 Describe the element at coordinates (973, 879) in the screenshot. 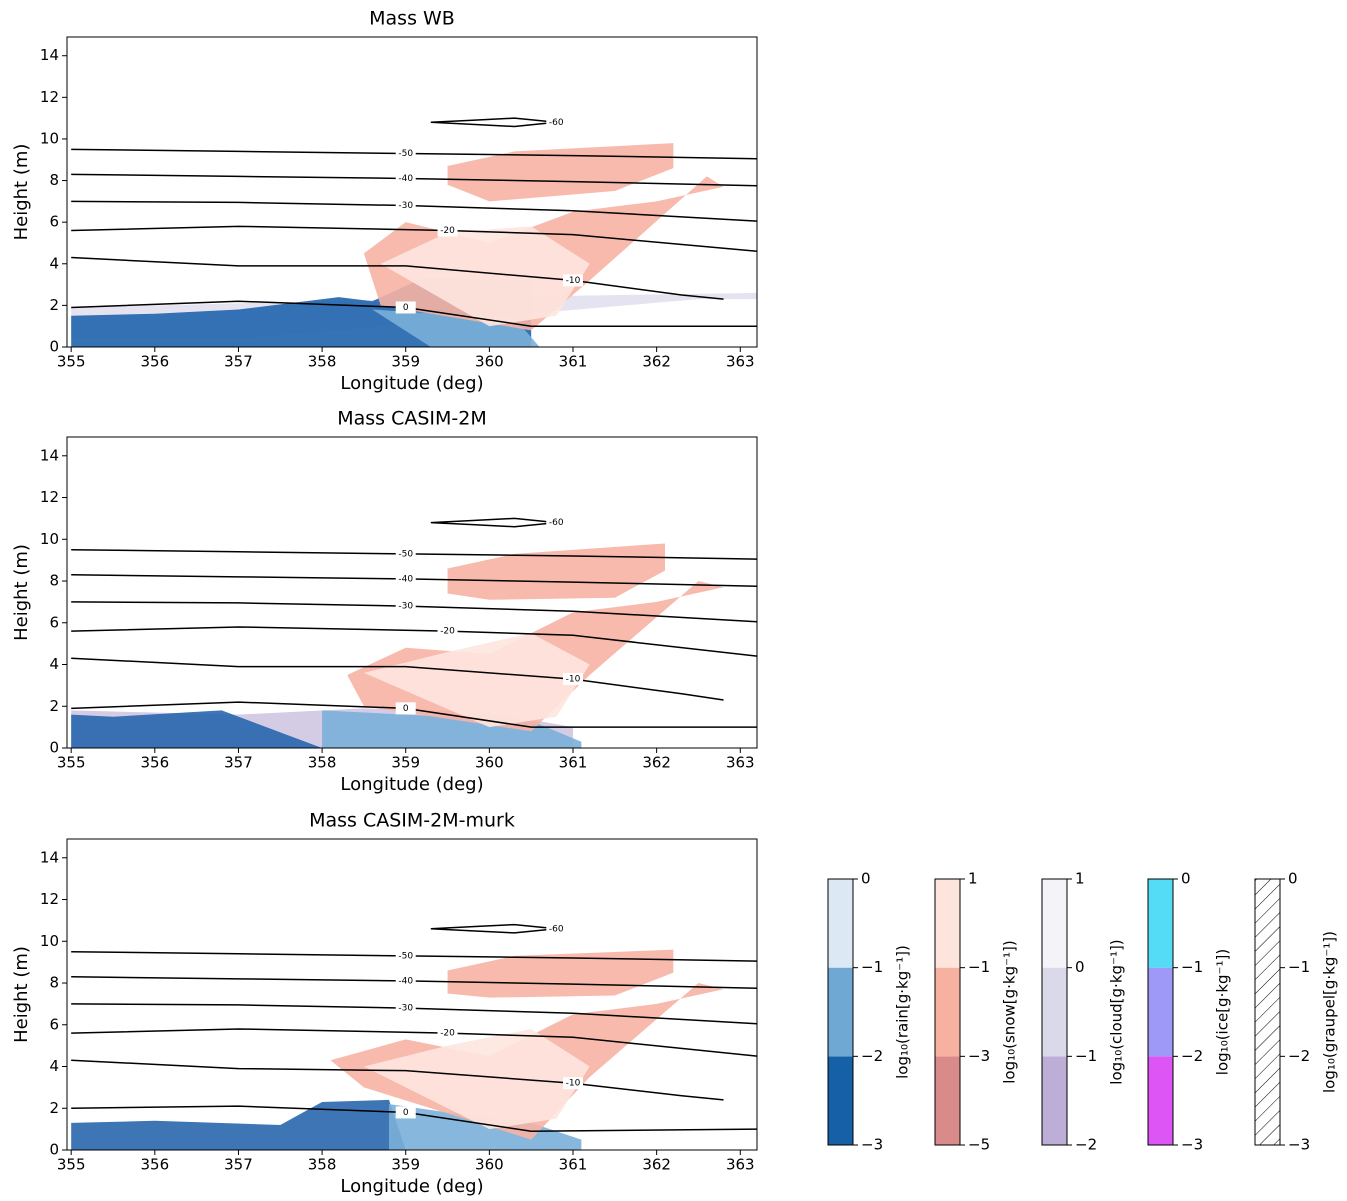

I see `colorbar-tick-label: 1` at that location.